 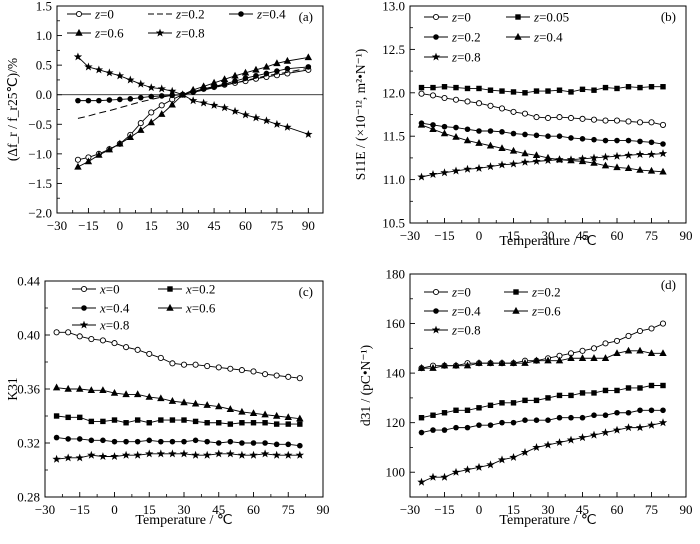 I want to click on y-tick-label-b-4: 12.5, so click(x=393, y=49).